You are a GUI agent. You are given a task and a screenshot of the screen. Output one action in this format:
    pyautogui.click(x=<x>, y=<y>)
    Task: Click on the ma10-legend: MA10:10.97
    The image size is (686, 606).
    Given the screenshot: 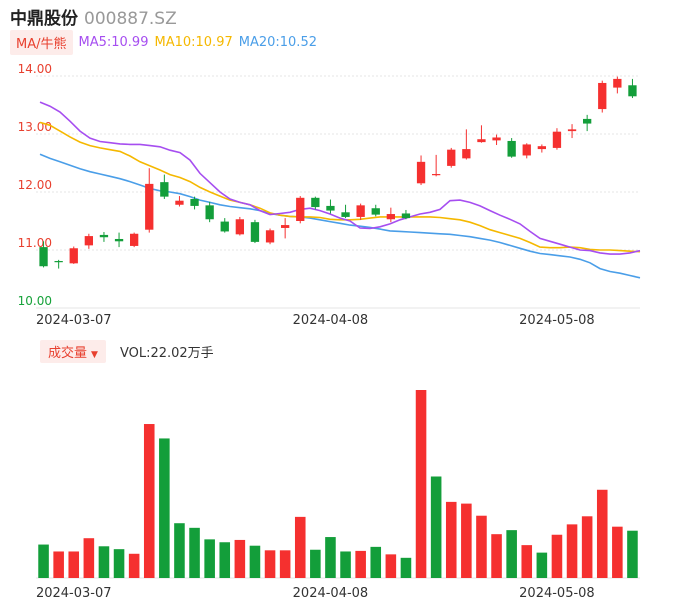 What is the action you would take?
    pyautogui.click(x=193, y=42)
    